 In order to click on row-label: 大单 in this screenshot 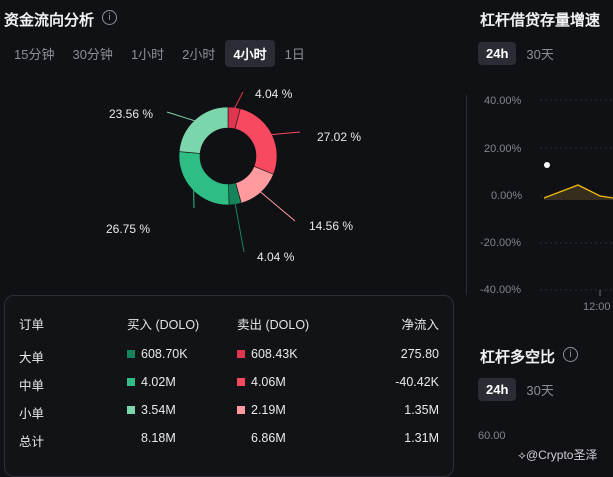, I will do `click(31, 356)`.